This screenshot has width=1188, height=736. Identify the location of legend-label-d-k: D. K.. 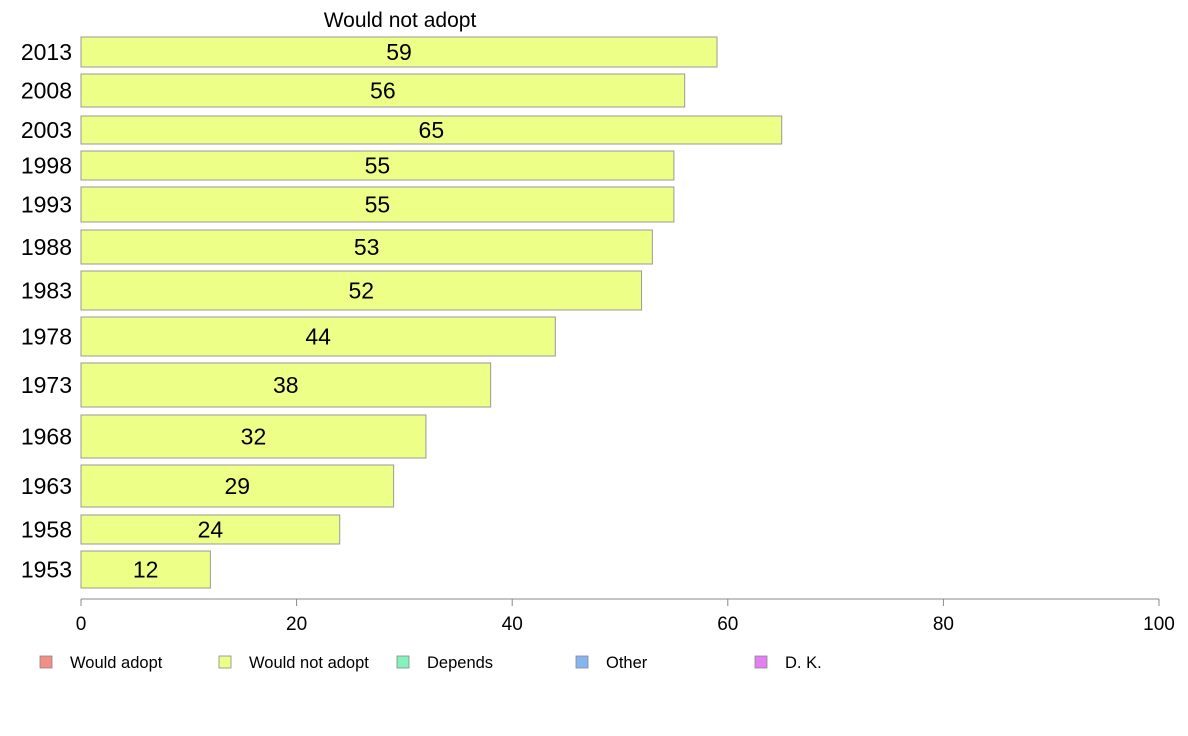
(803, 663).